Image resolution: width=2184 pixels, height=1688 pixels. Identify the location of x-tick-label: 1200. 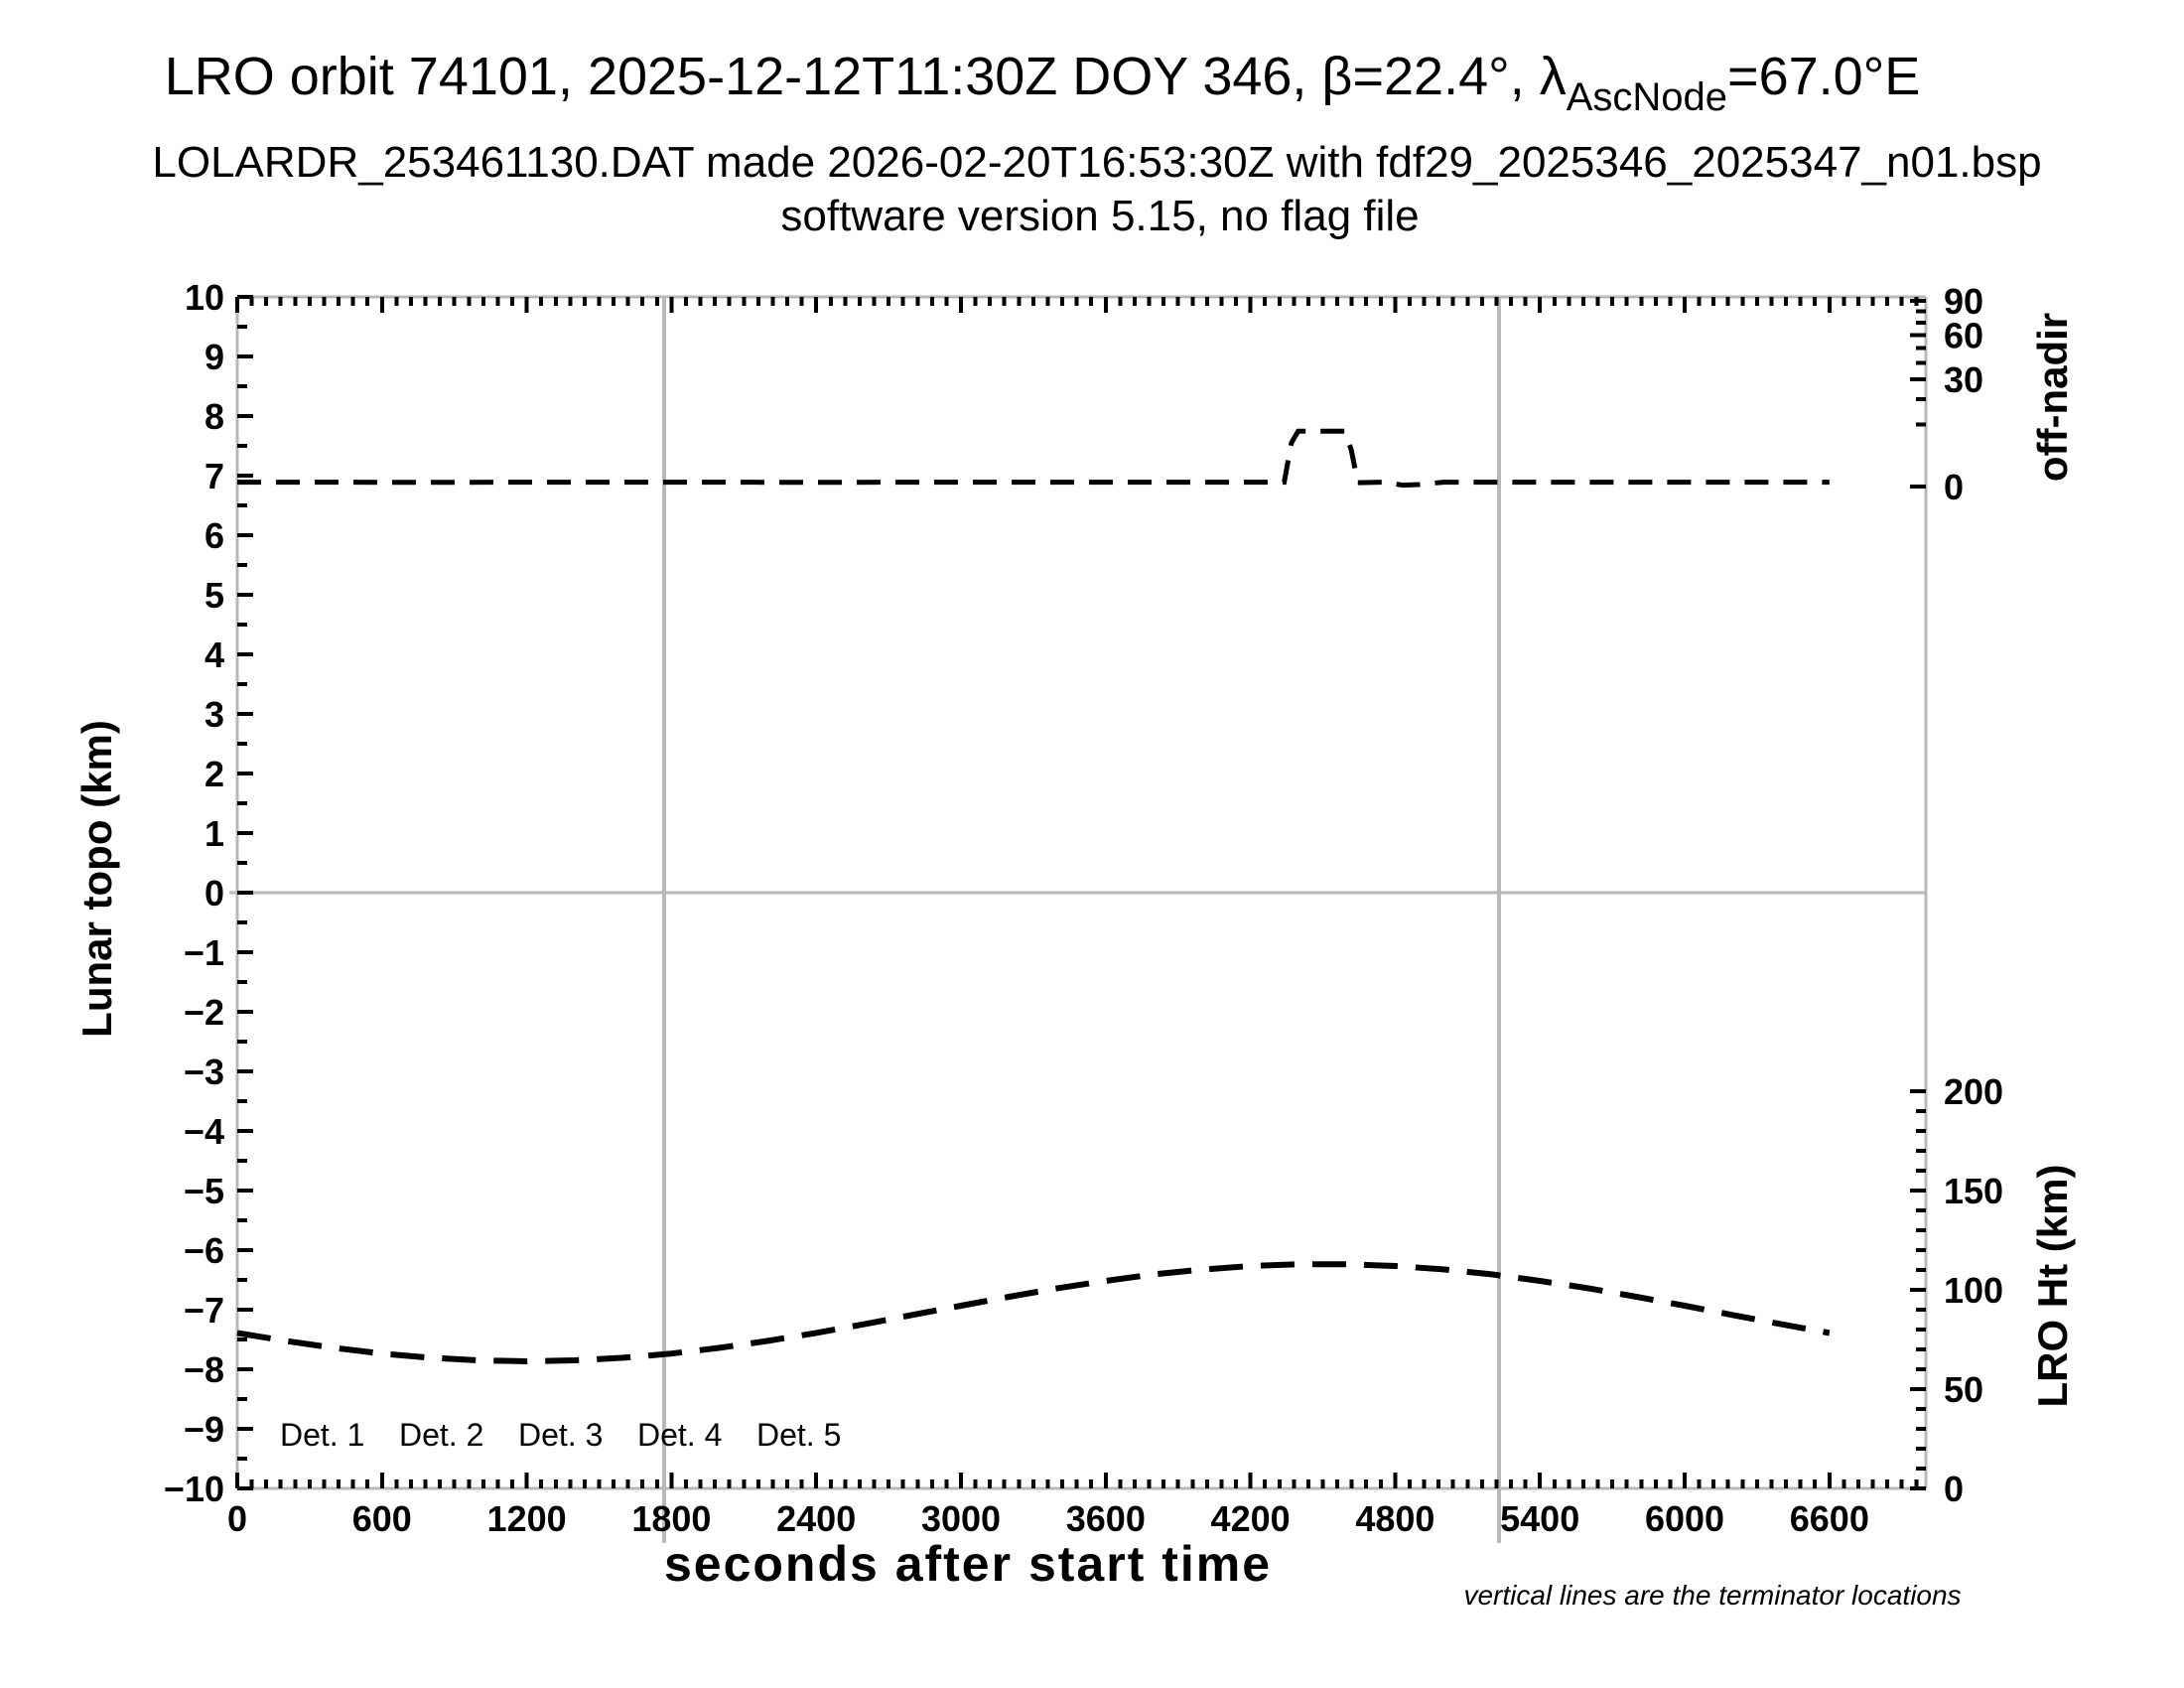
(527, 1518).